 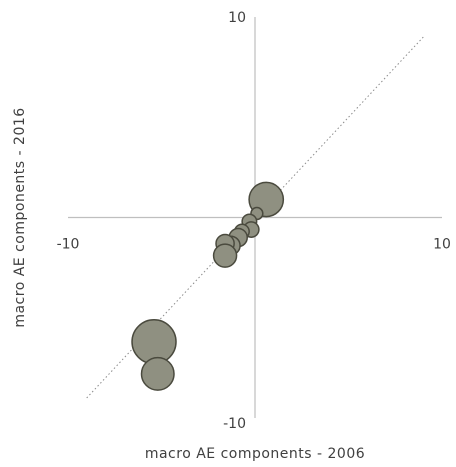 What do you see at coordinates (255, 454) in the screenshot?
I see `x-axis-title: macro AE components - 2006` at bounding box center [255, 454].